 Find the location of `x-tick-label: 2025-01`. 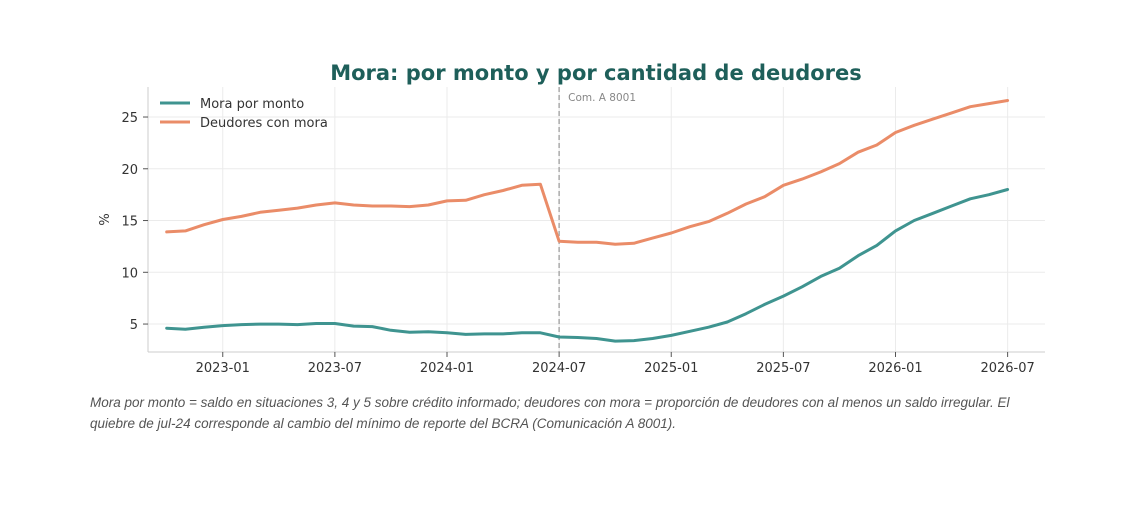

x-tick-label: 2025-01 is located at coordinates (671, 368).